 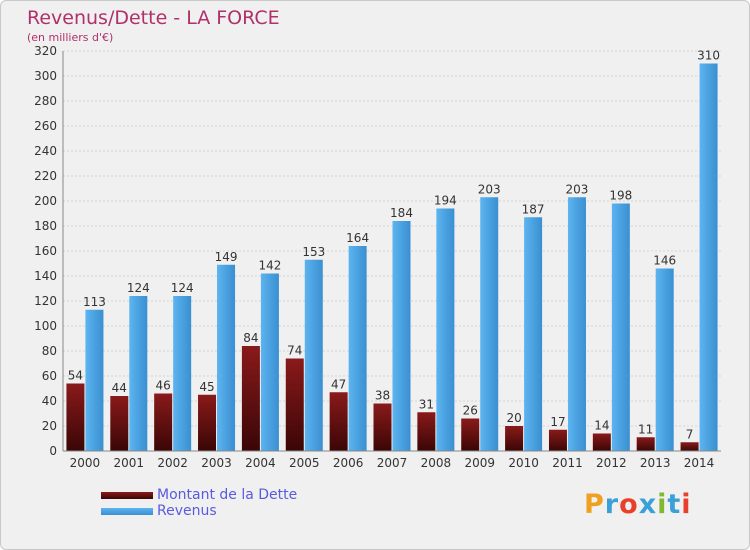 What do you see at coordinates (620, 196) in the screenshot?
I see `data-label-revenus: 198` at bounding box center [620, 196].